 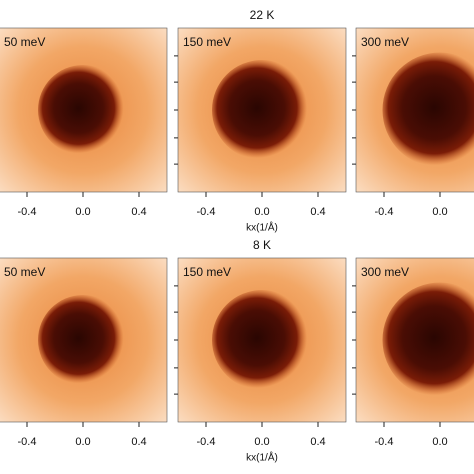 I want to click on row-title: 22 K, so click(x=262, y=15).